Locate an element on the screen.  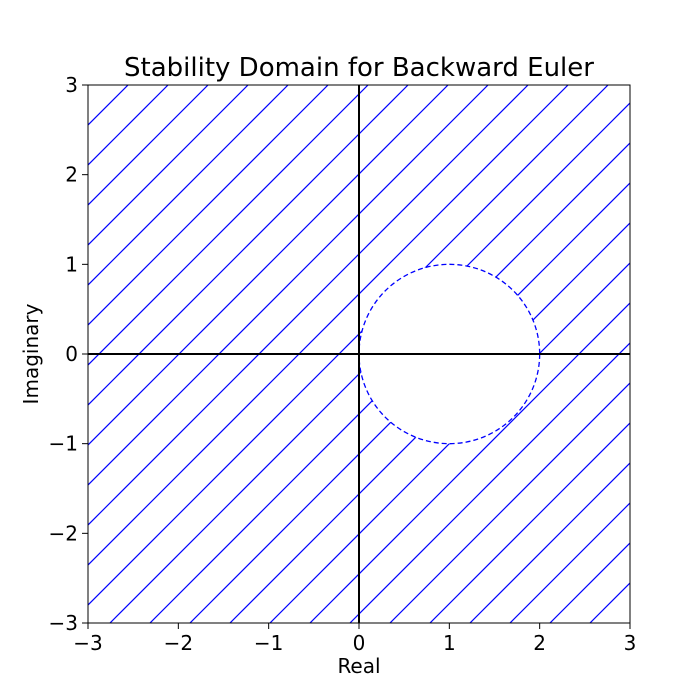
x-tick-label: 2 is located at coordinates (539, 643).